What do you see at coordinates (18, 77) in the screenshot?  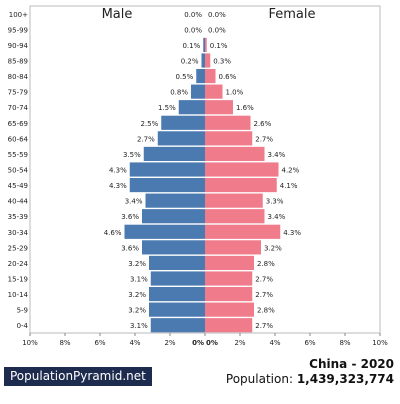 I see `age-group-label: 80-84` at bounding box center [18, 77].